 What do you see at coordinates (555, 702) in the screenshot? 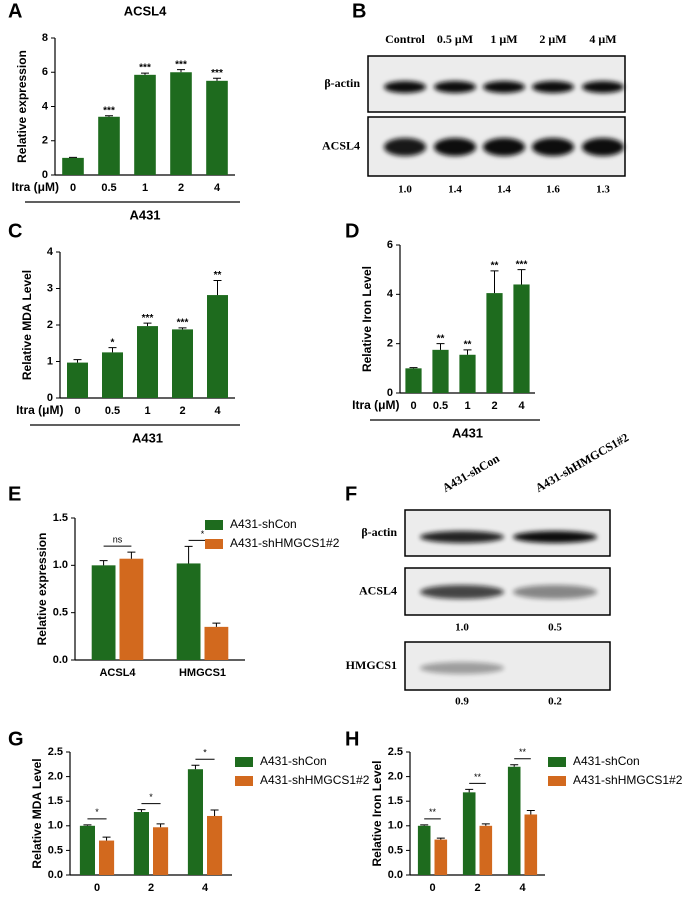
I see `band-quantification: 0.2` at bounding box center [555, 702].